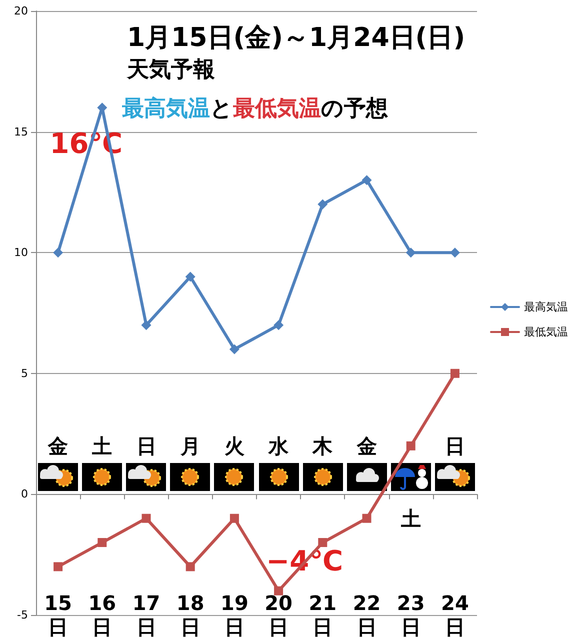  What do you see at coordinates (296, 38) in the screenshot?
I see `text: 1月15日(金)～1月24日(日)` at bounding box center [296, 38].